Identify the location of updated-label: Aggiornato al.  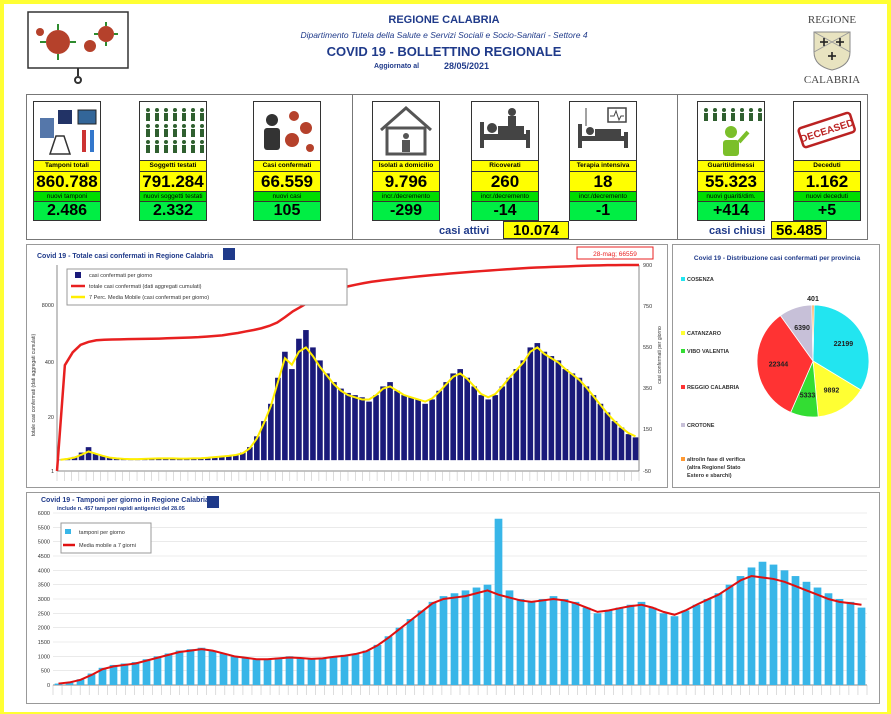
(397, 66).